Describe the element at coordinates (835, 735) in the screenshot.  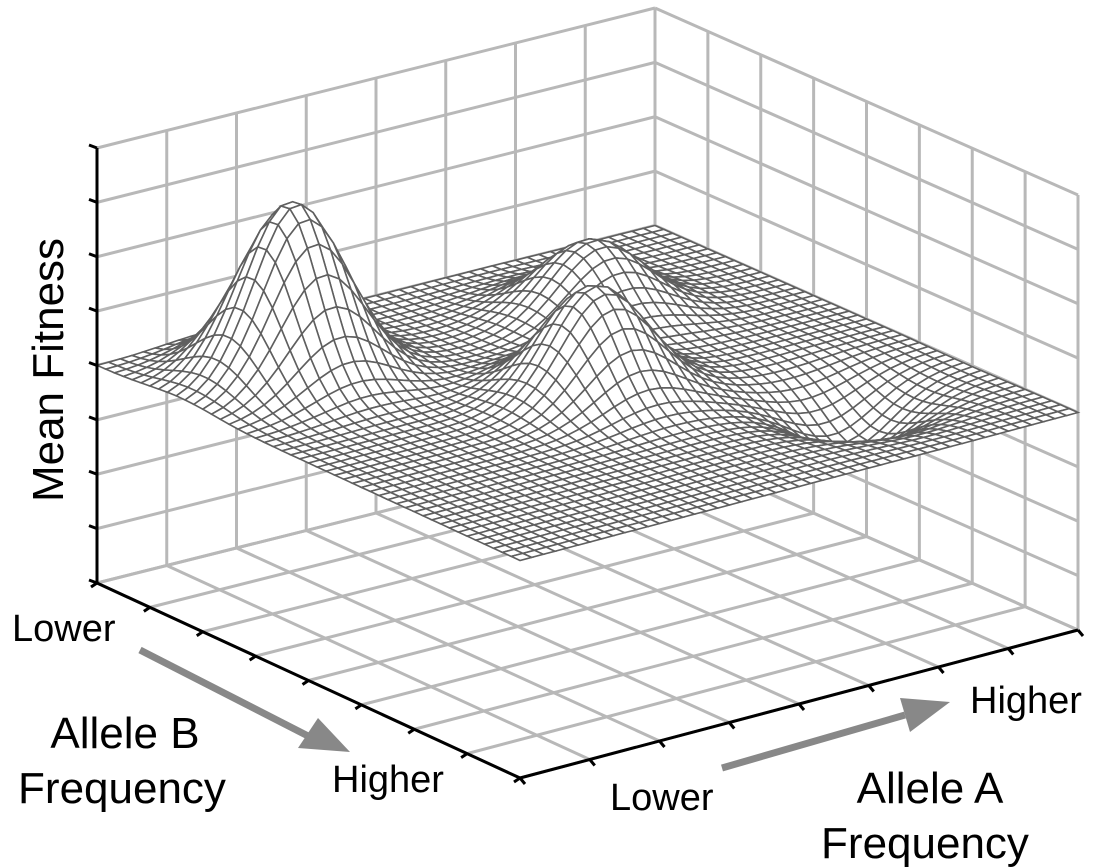
I see `allele-a-arrow` at that location.